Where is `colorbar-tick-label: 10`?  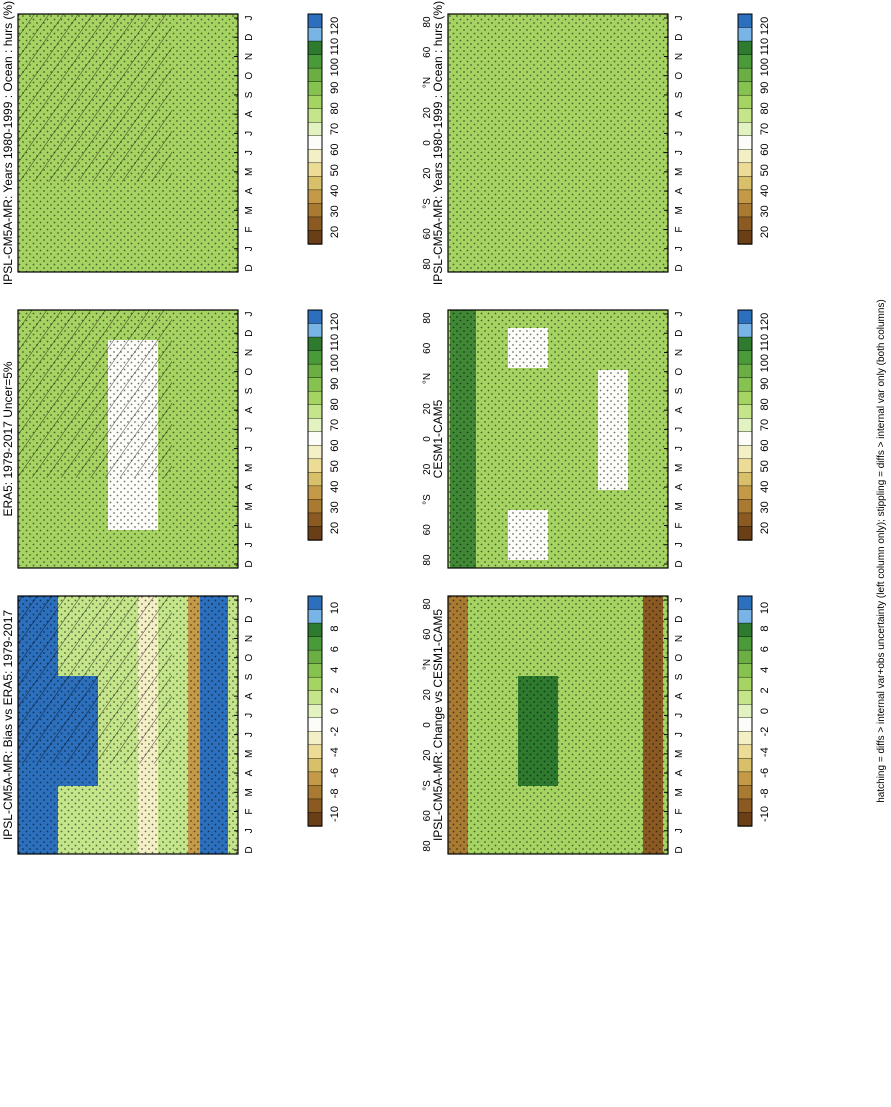
colorbar-tick-label: 10 is located at coordinates (765, 608).